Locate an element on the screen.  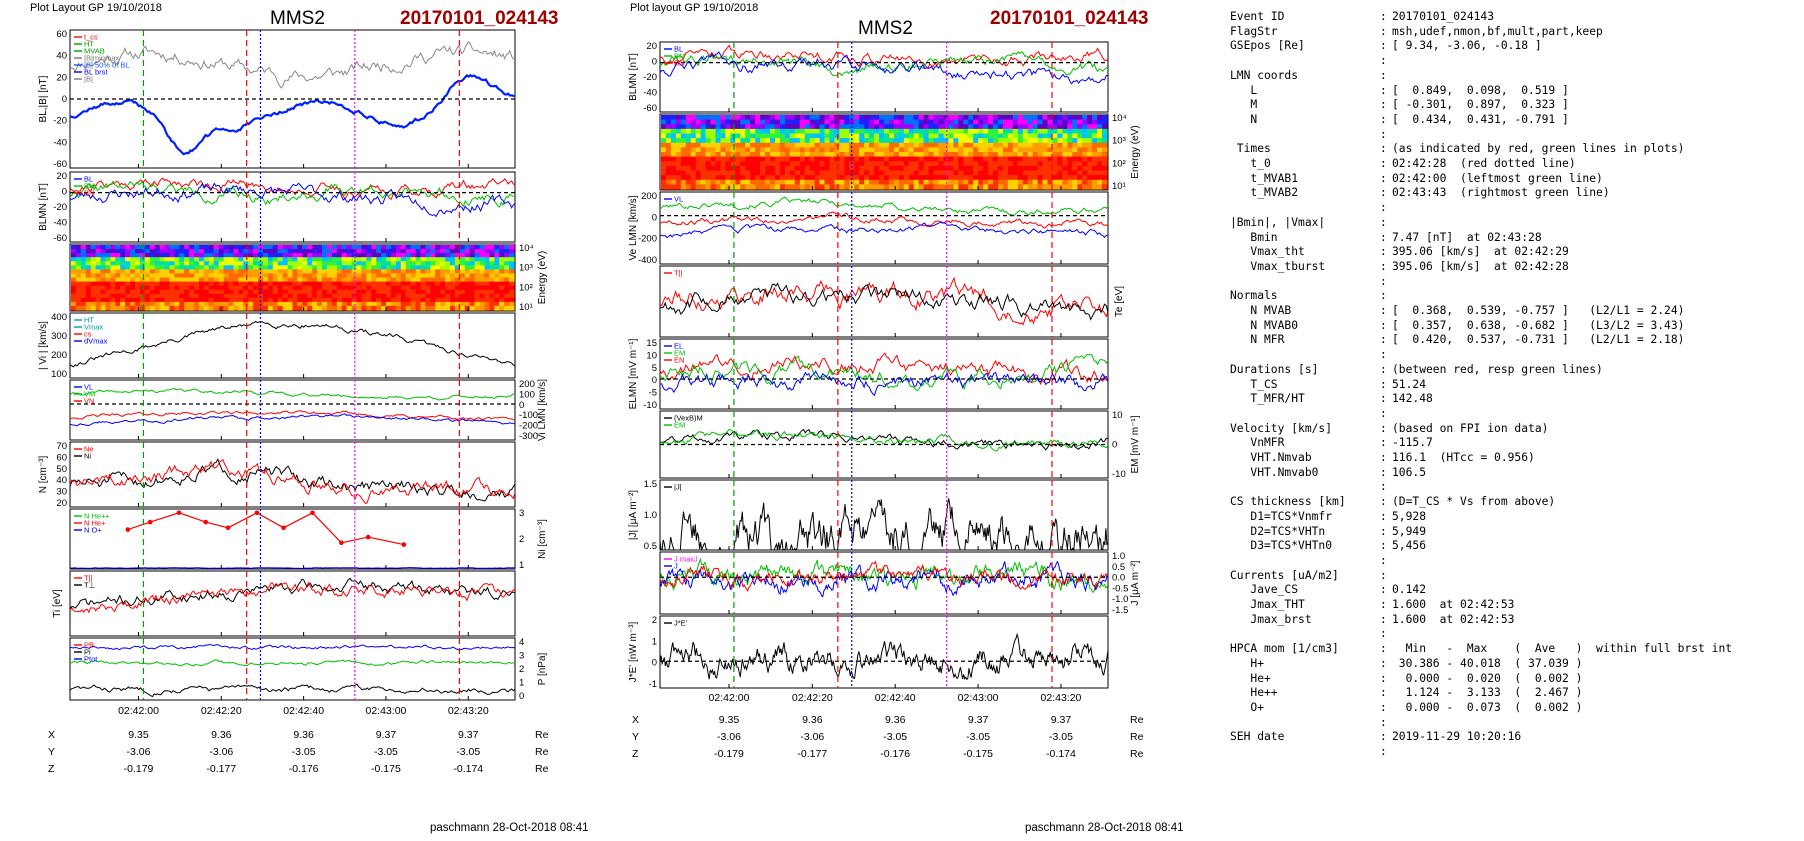
y-tick-label: 10 is located at coordinates (651, 355).